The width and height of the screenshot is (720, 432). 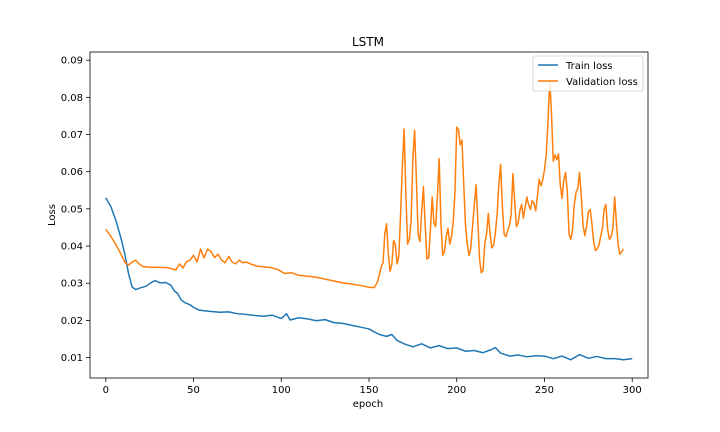 I want to click on y-tick-label: 0.08, so click(x=72, y=98).